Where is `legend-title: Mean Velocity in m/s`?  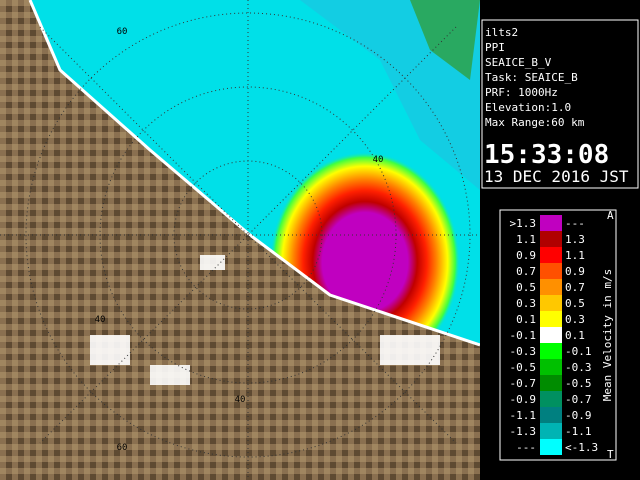 legend-title: Mean Velocity in m/s is located at coordinates (607, 335).